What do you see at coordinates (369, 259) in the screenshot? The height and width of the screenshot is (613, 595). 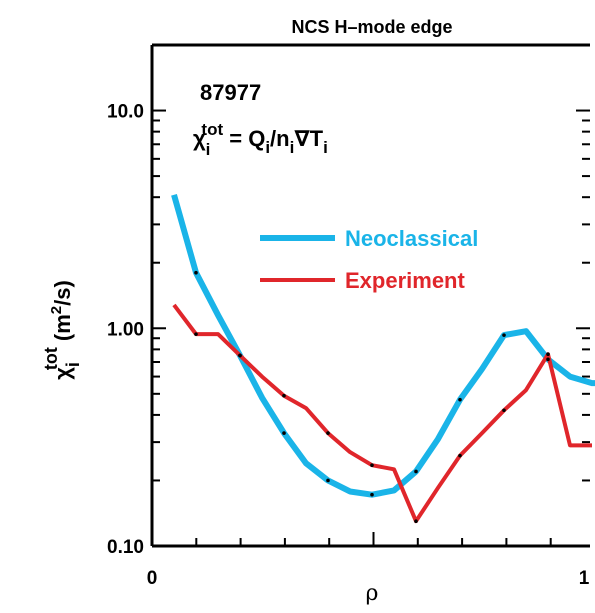 I see `legend: Neoclassical Experiment` at bounding box center [369, 259].